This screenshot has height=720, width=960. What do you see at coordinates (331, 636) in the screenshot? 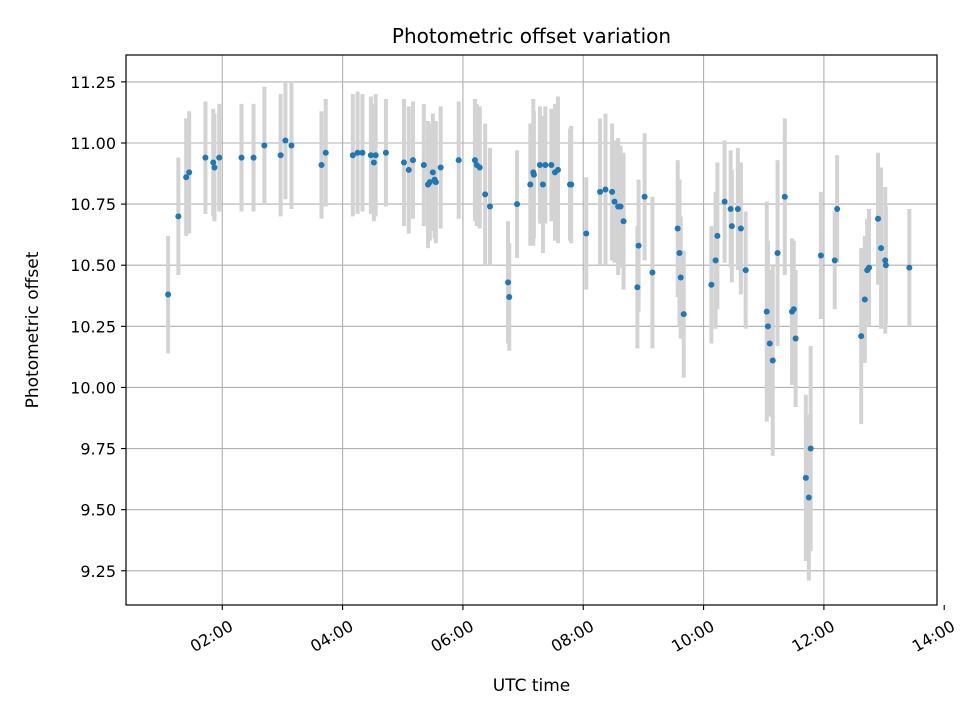
I see `x-tick-label: 04:00` at bounding box center [331, 636].